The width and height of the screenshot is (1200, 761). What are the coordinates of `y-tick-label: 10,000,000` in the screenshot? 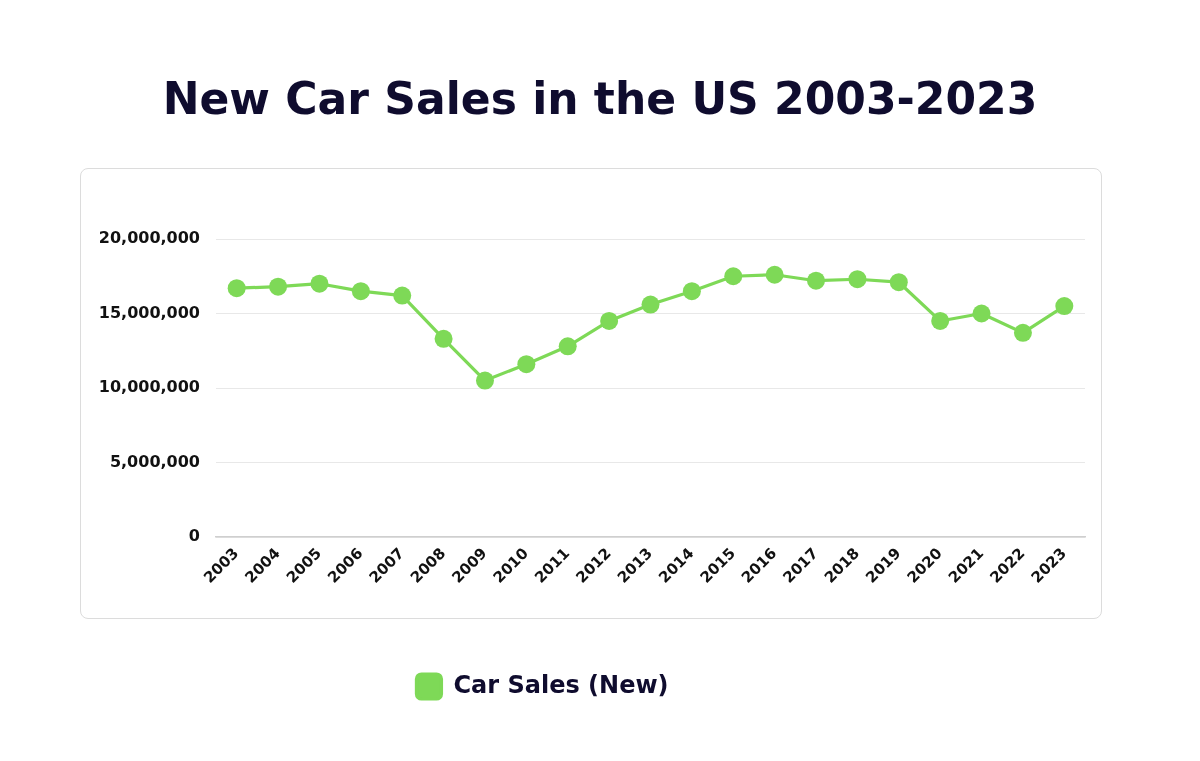 It's located at (149, 387).